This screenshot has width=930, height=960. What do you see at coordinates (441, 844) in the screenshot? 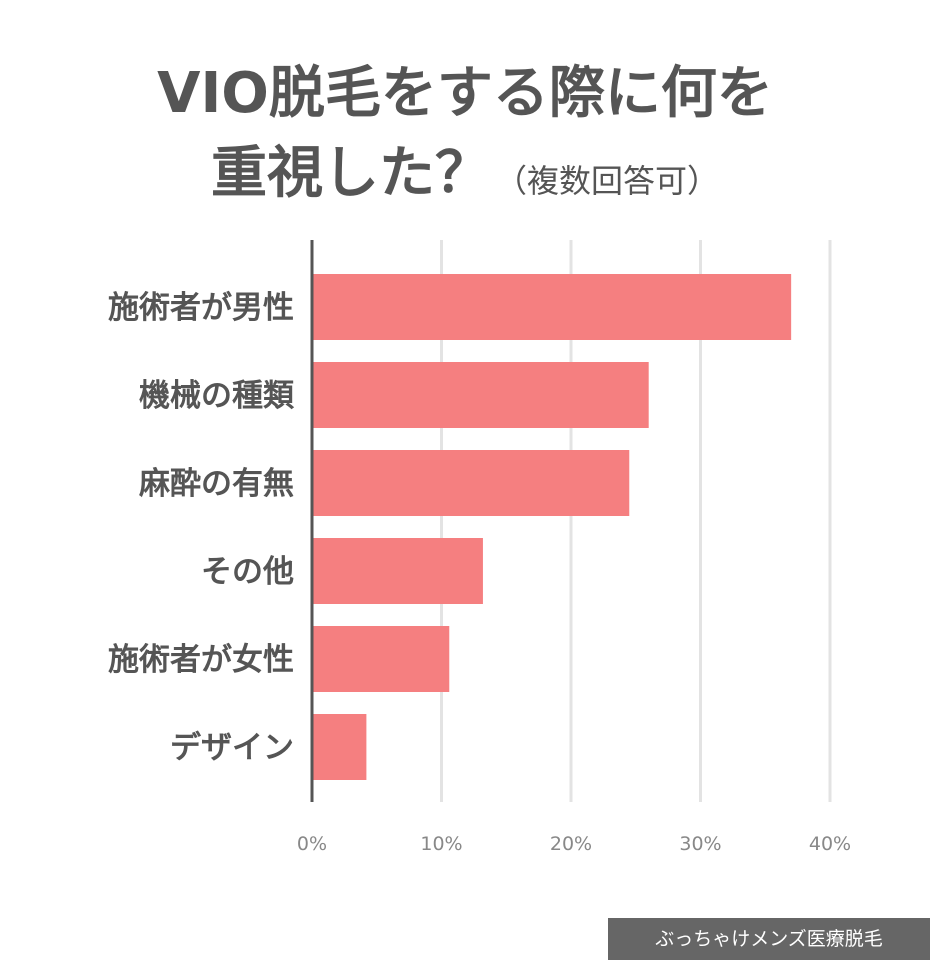
I see `x-tick-label-1: 10%` at bounding box center [441, 844].